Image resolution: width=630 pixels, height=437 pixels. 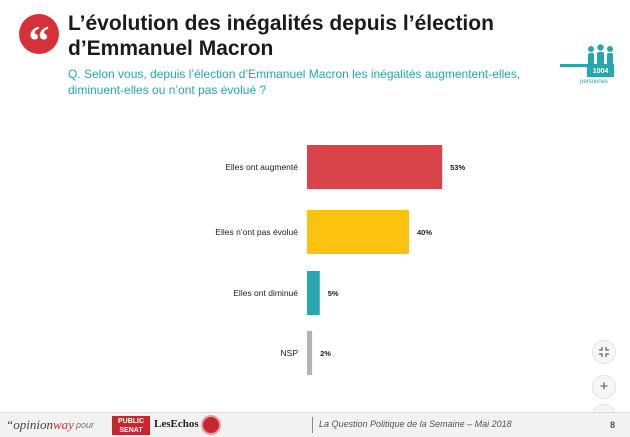 I want to click on footer-pour: pour, so click(x=85, y=425).